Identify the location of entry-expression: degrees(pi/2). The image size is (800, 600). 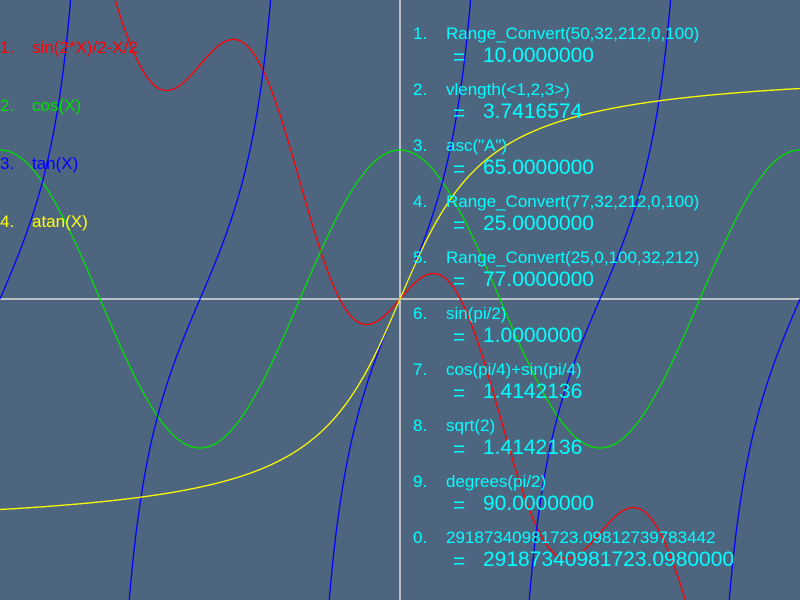
(496, 481).